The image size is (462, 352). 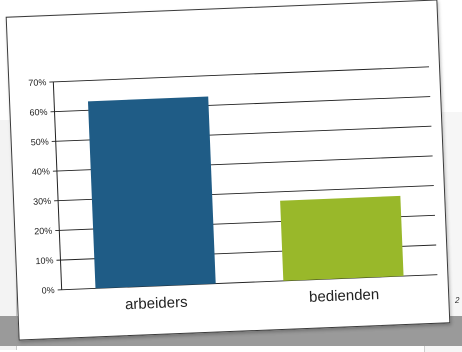 I want to click on bar-bedienden, so click(x=342, y=238).